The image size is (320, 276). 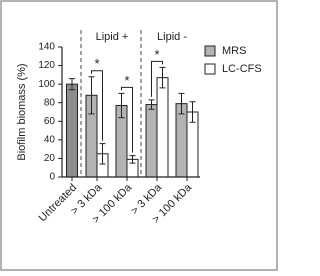 I want to click on y-axis-label: Biofilm biomass (%), so click(x=22, y=111).